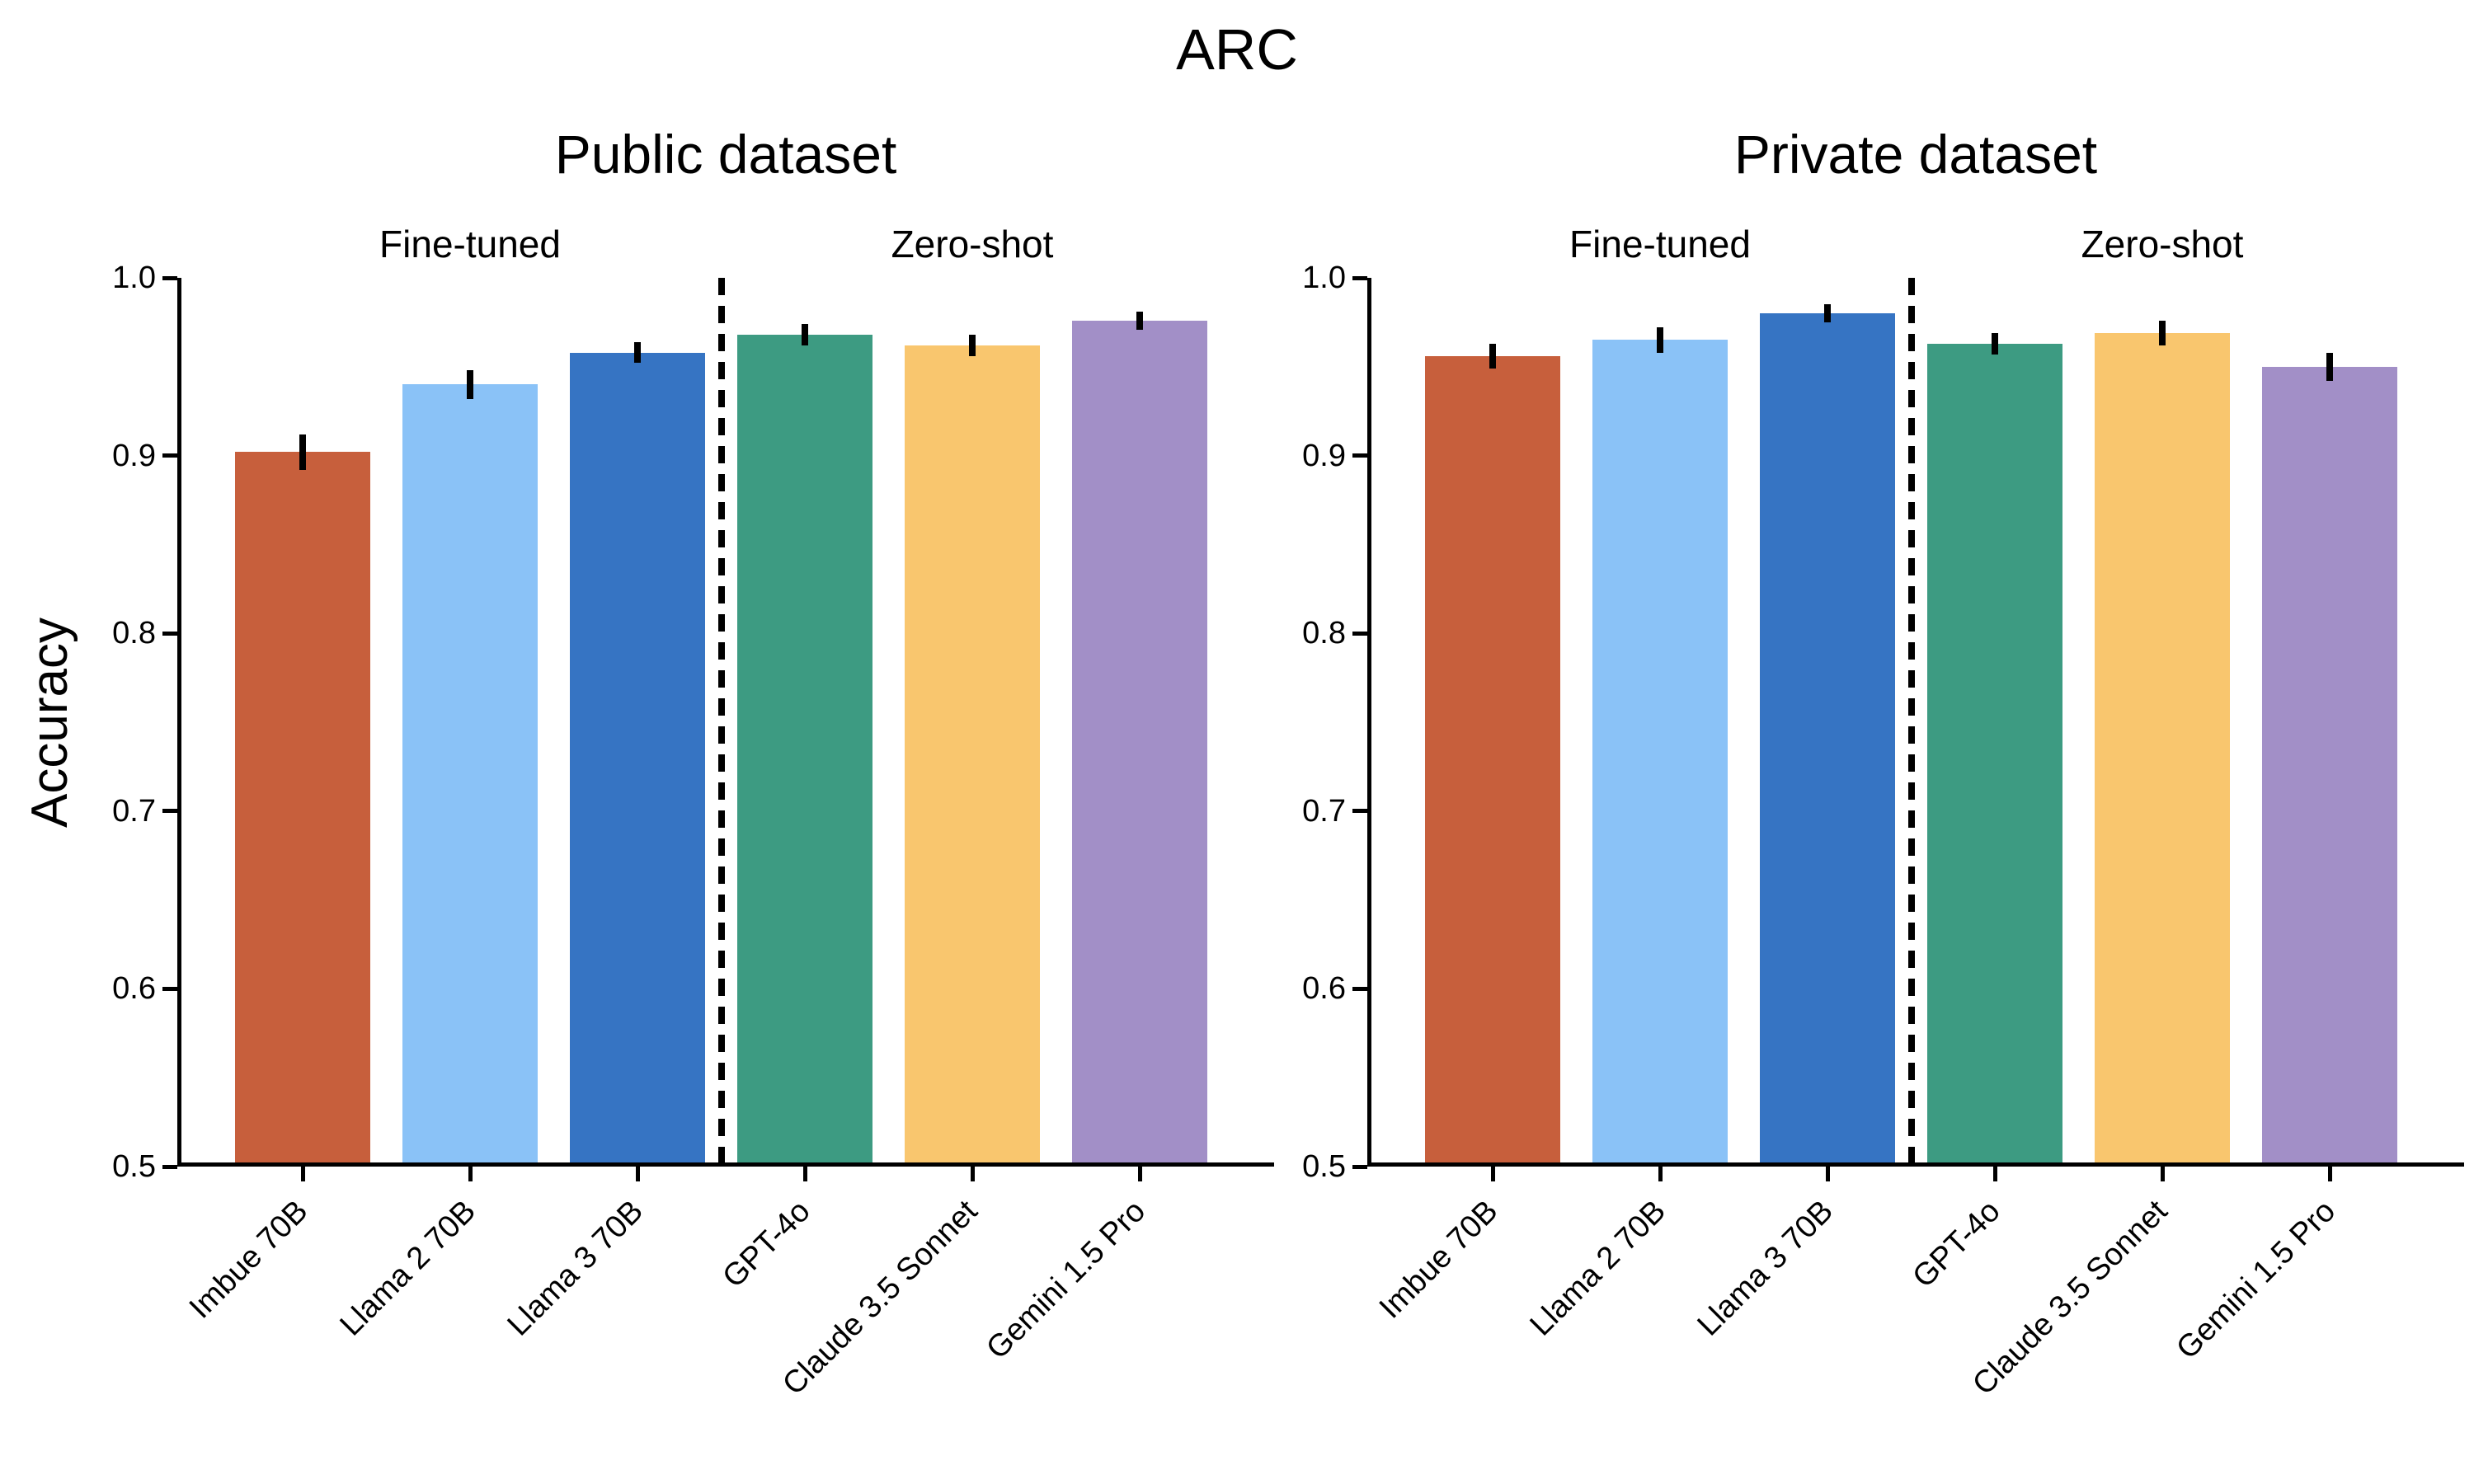  What do you see at coordinates (134, 455) in the screenshot?
I see `y-tick-label-0-9-public-dataset: 0.9` at bounding box center [134, 455].